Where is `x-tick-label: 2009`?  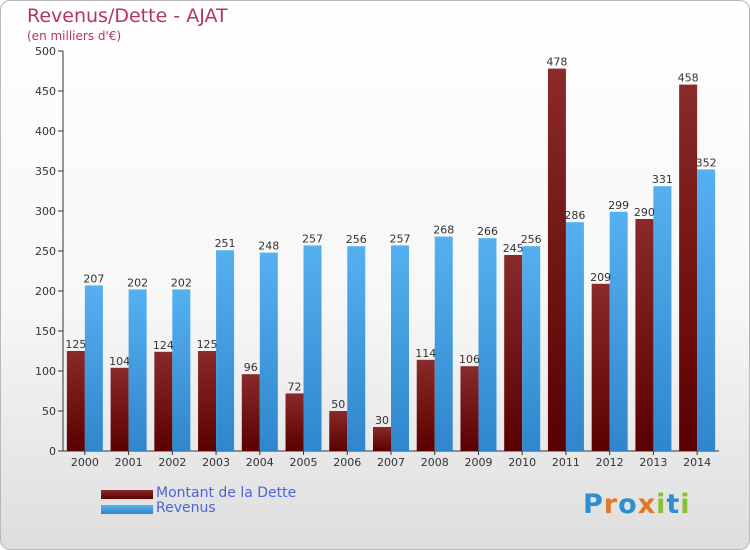 x-tick-label: 2009 is located at coordinates (478, 462).